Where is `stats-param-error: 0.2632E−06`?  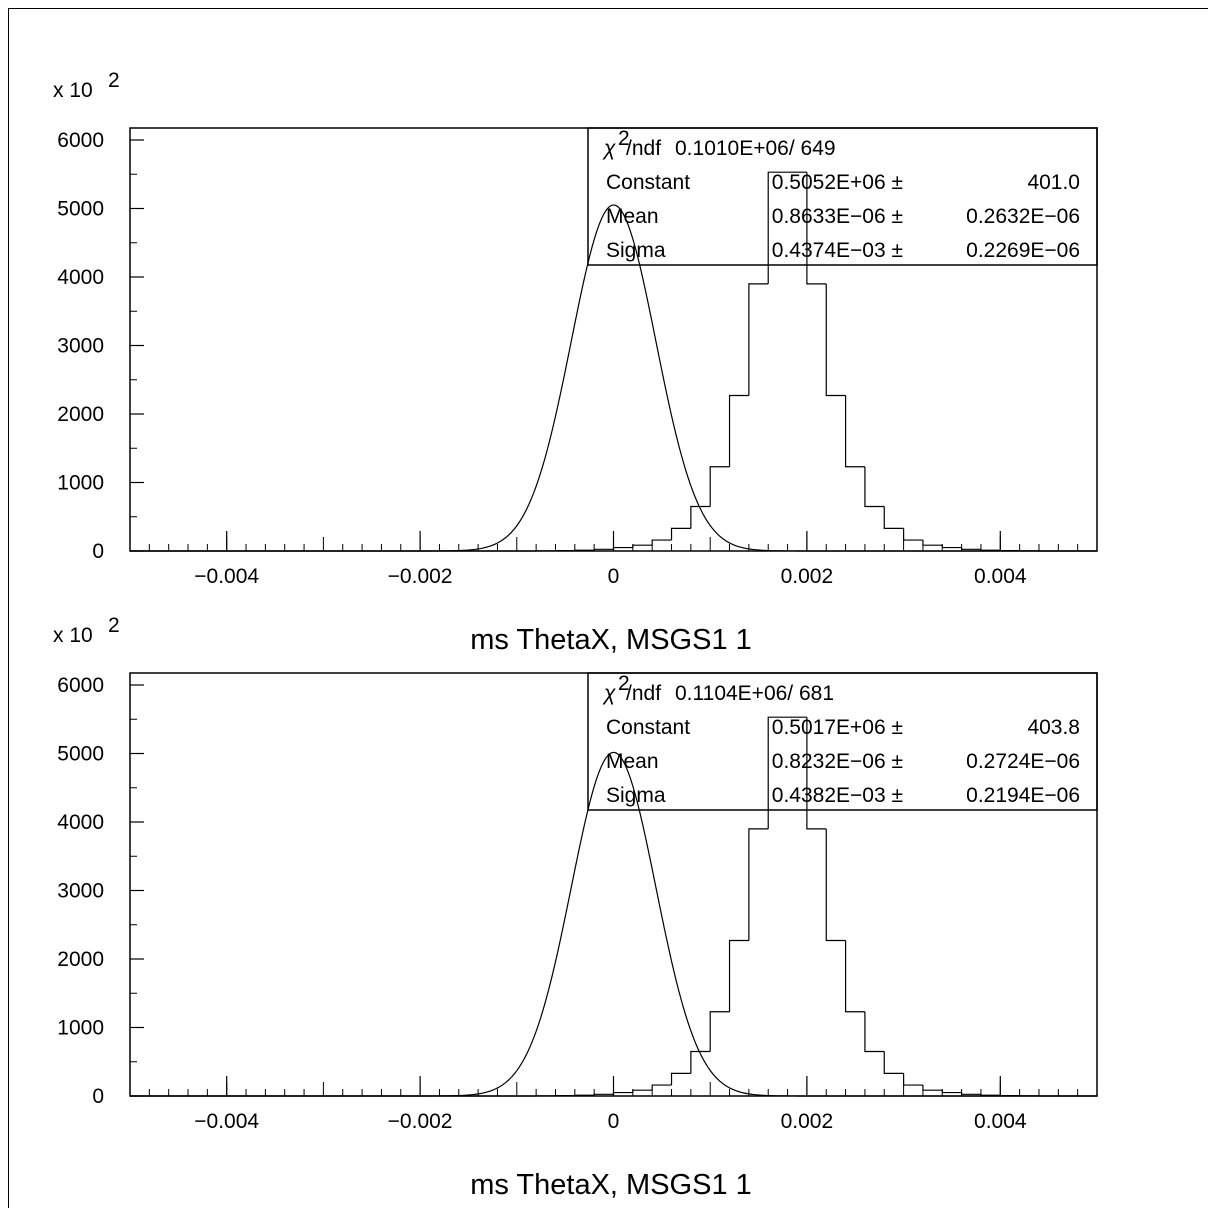
stats-param-error: 0.2632E−06 is located at coordinates (1023, 216).